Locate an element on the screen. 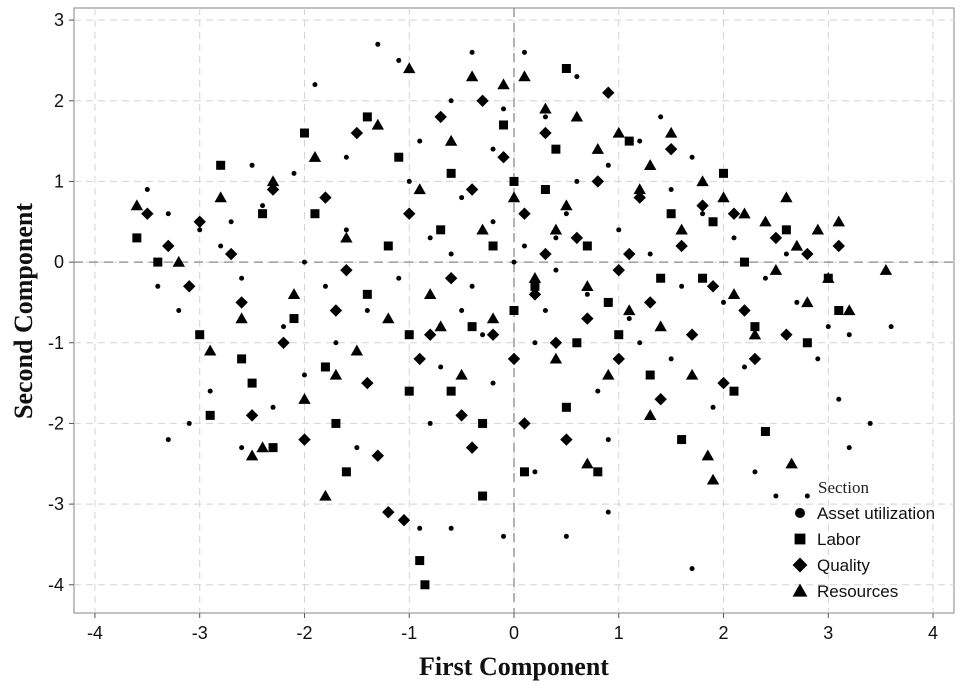 The width and height of the screenshot is (966, 685). legend-label-labor: Labor is located at coordinates (839, 539).